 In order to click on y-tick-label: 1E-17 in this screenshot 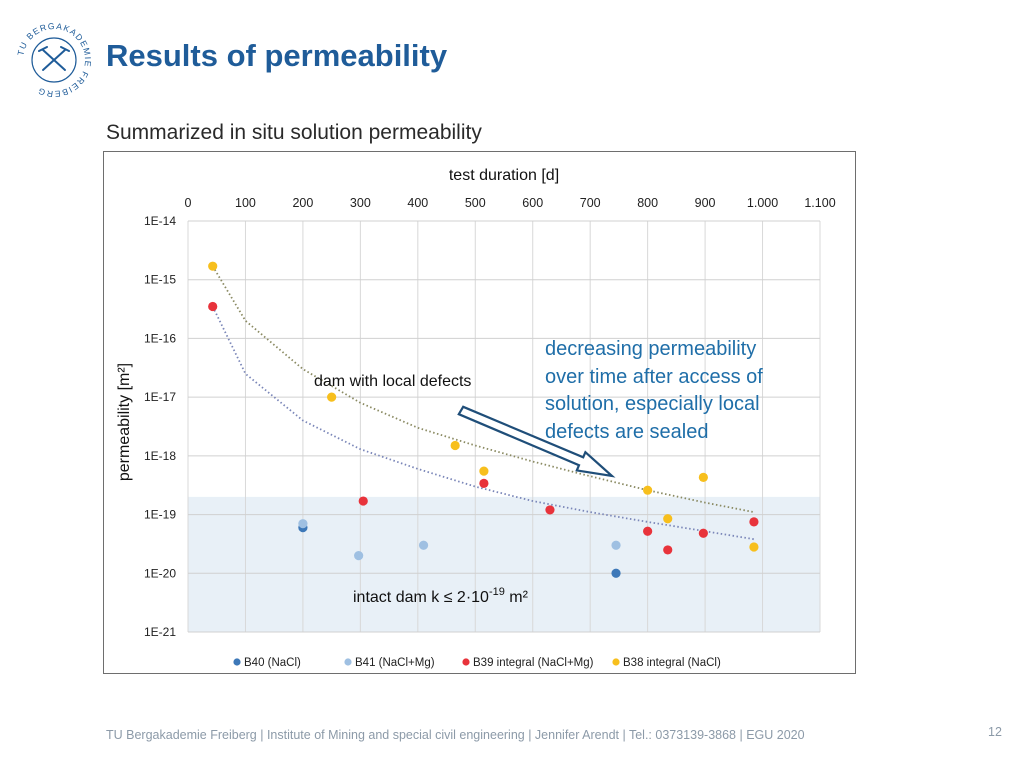, I will do `click(160, 397)`.